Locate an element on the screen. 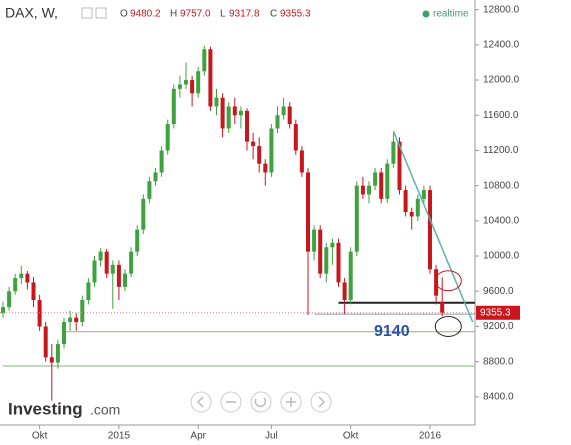 Image resolution: width=571 pixels, height=445 pixels. scroll-right-button is located at coordinates (321, 402).